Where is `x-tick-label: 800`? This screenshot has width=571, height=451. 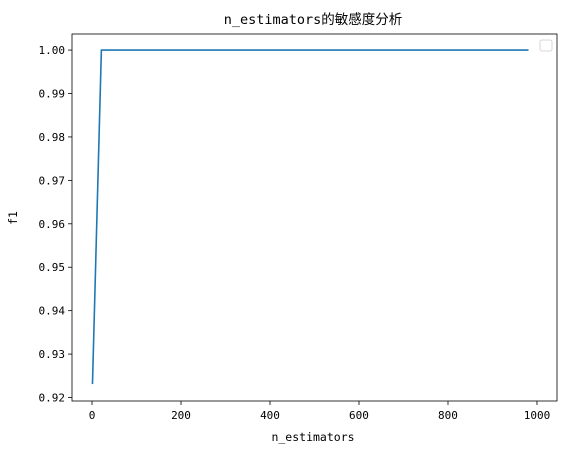 x-tick-label: 800 is located at coordinates (448, 415).